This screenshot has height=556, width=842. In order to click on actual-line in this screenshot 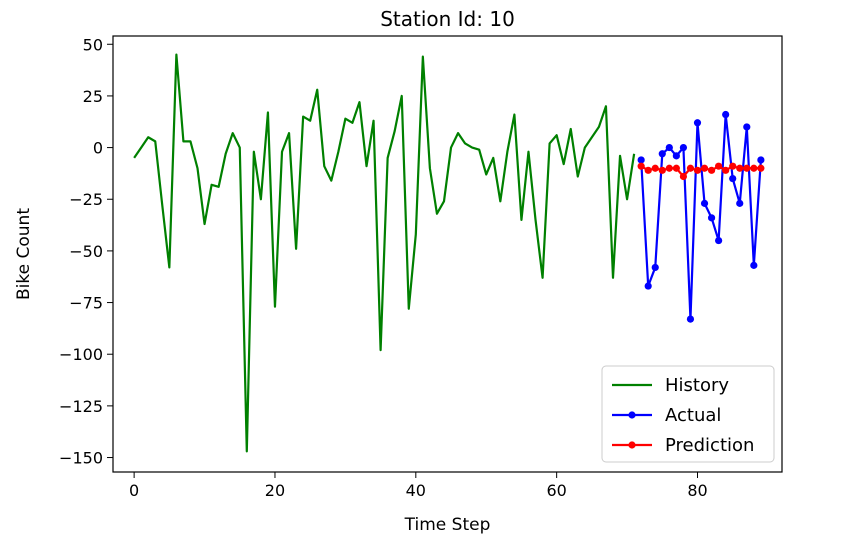, I will do `click(701, 217)`.